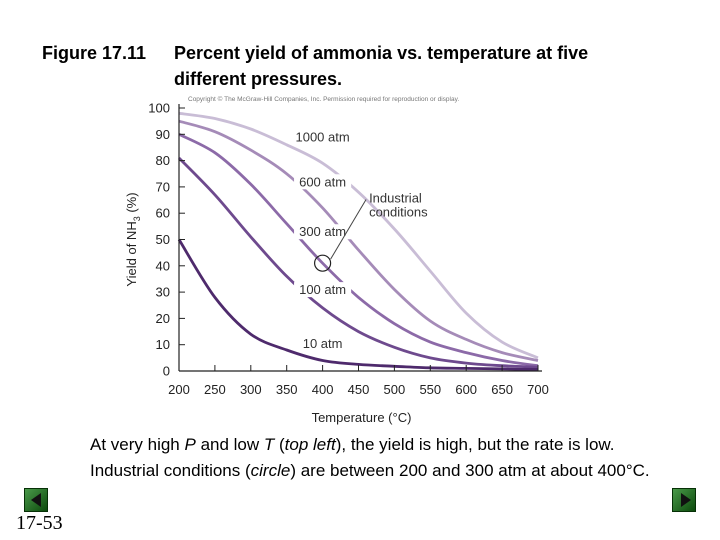 The image size is (720, 540). I want to click on forward-button, so click(684, 500).